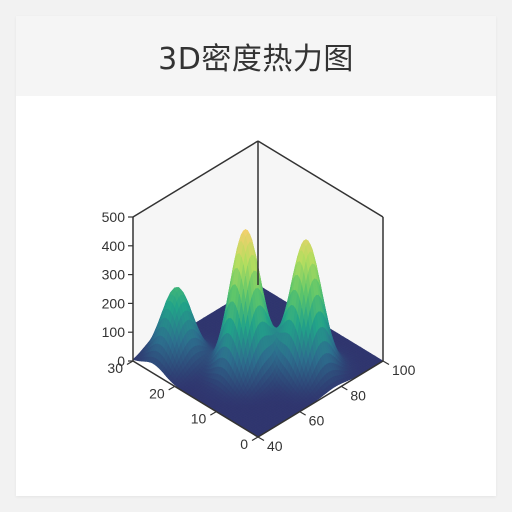 Image resolution: width=512 pixels, height=512 pixels. Describe the element at coordinates (199, 419) in the screenshot. I see `y-tick-label: 10` at that location.